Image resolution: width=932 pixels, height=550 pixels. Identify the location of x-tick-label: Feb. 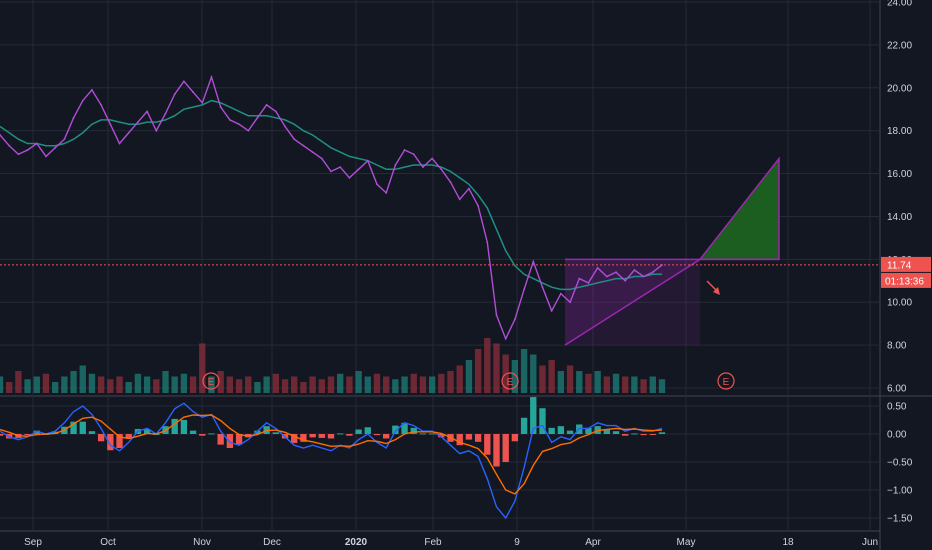
(433, 542).